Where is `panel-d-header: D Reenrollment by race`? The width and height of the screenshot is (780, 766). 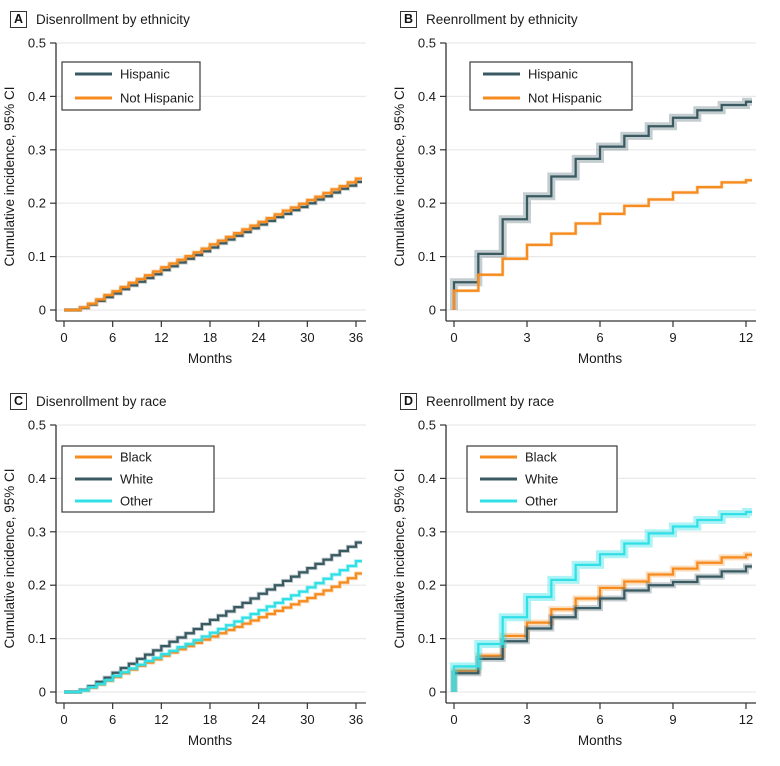
panel-d-header: D Reenrollment by race is located at coordinates (590, 401).